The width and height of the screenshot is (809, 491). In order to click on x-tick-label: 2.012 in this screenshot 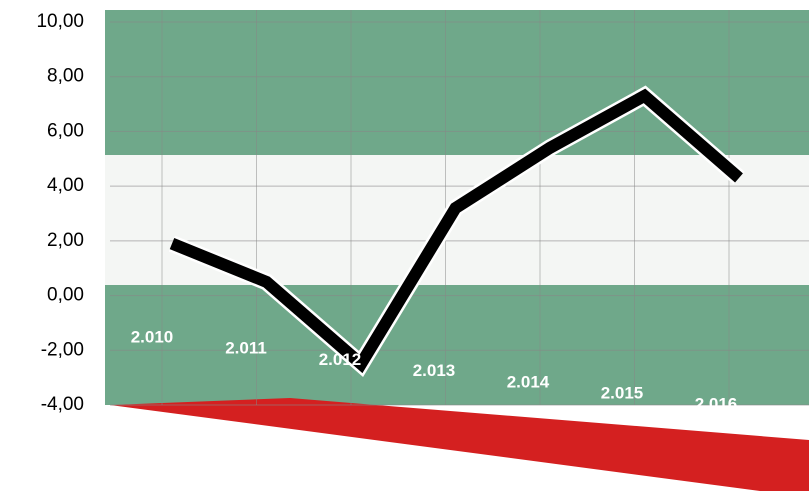, I will do `click(340, 359)`.